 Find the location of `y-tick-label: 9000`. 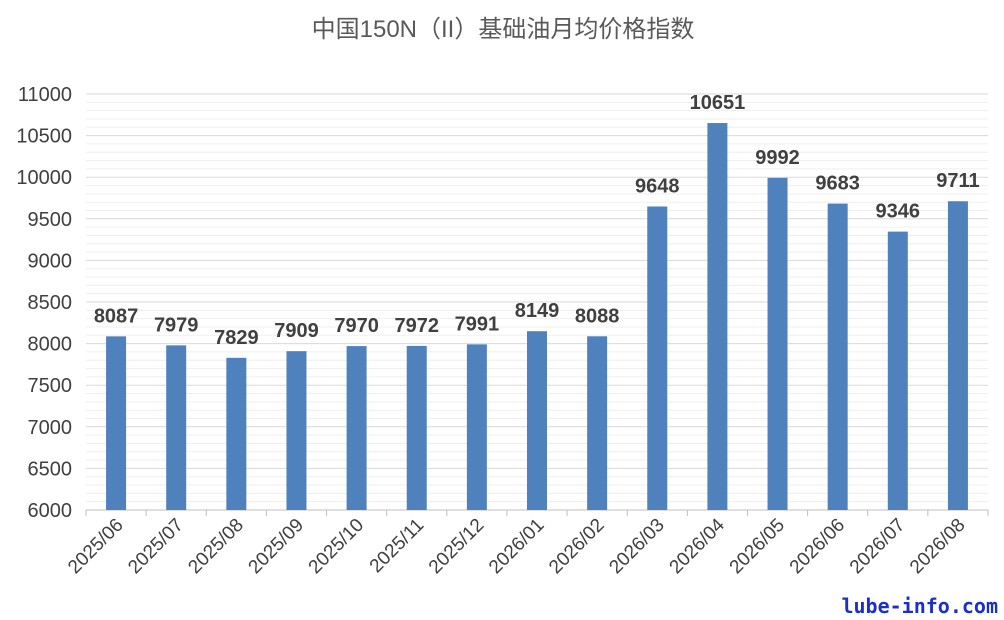

y-tick-label: 9000 is located at coordinates (50, 261).